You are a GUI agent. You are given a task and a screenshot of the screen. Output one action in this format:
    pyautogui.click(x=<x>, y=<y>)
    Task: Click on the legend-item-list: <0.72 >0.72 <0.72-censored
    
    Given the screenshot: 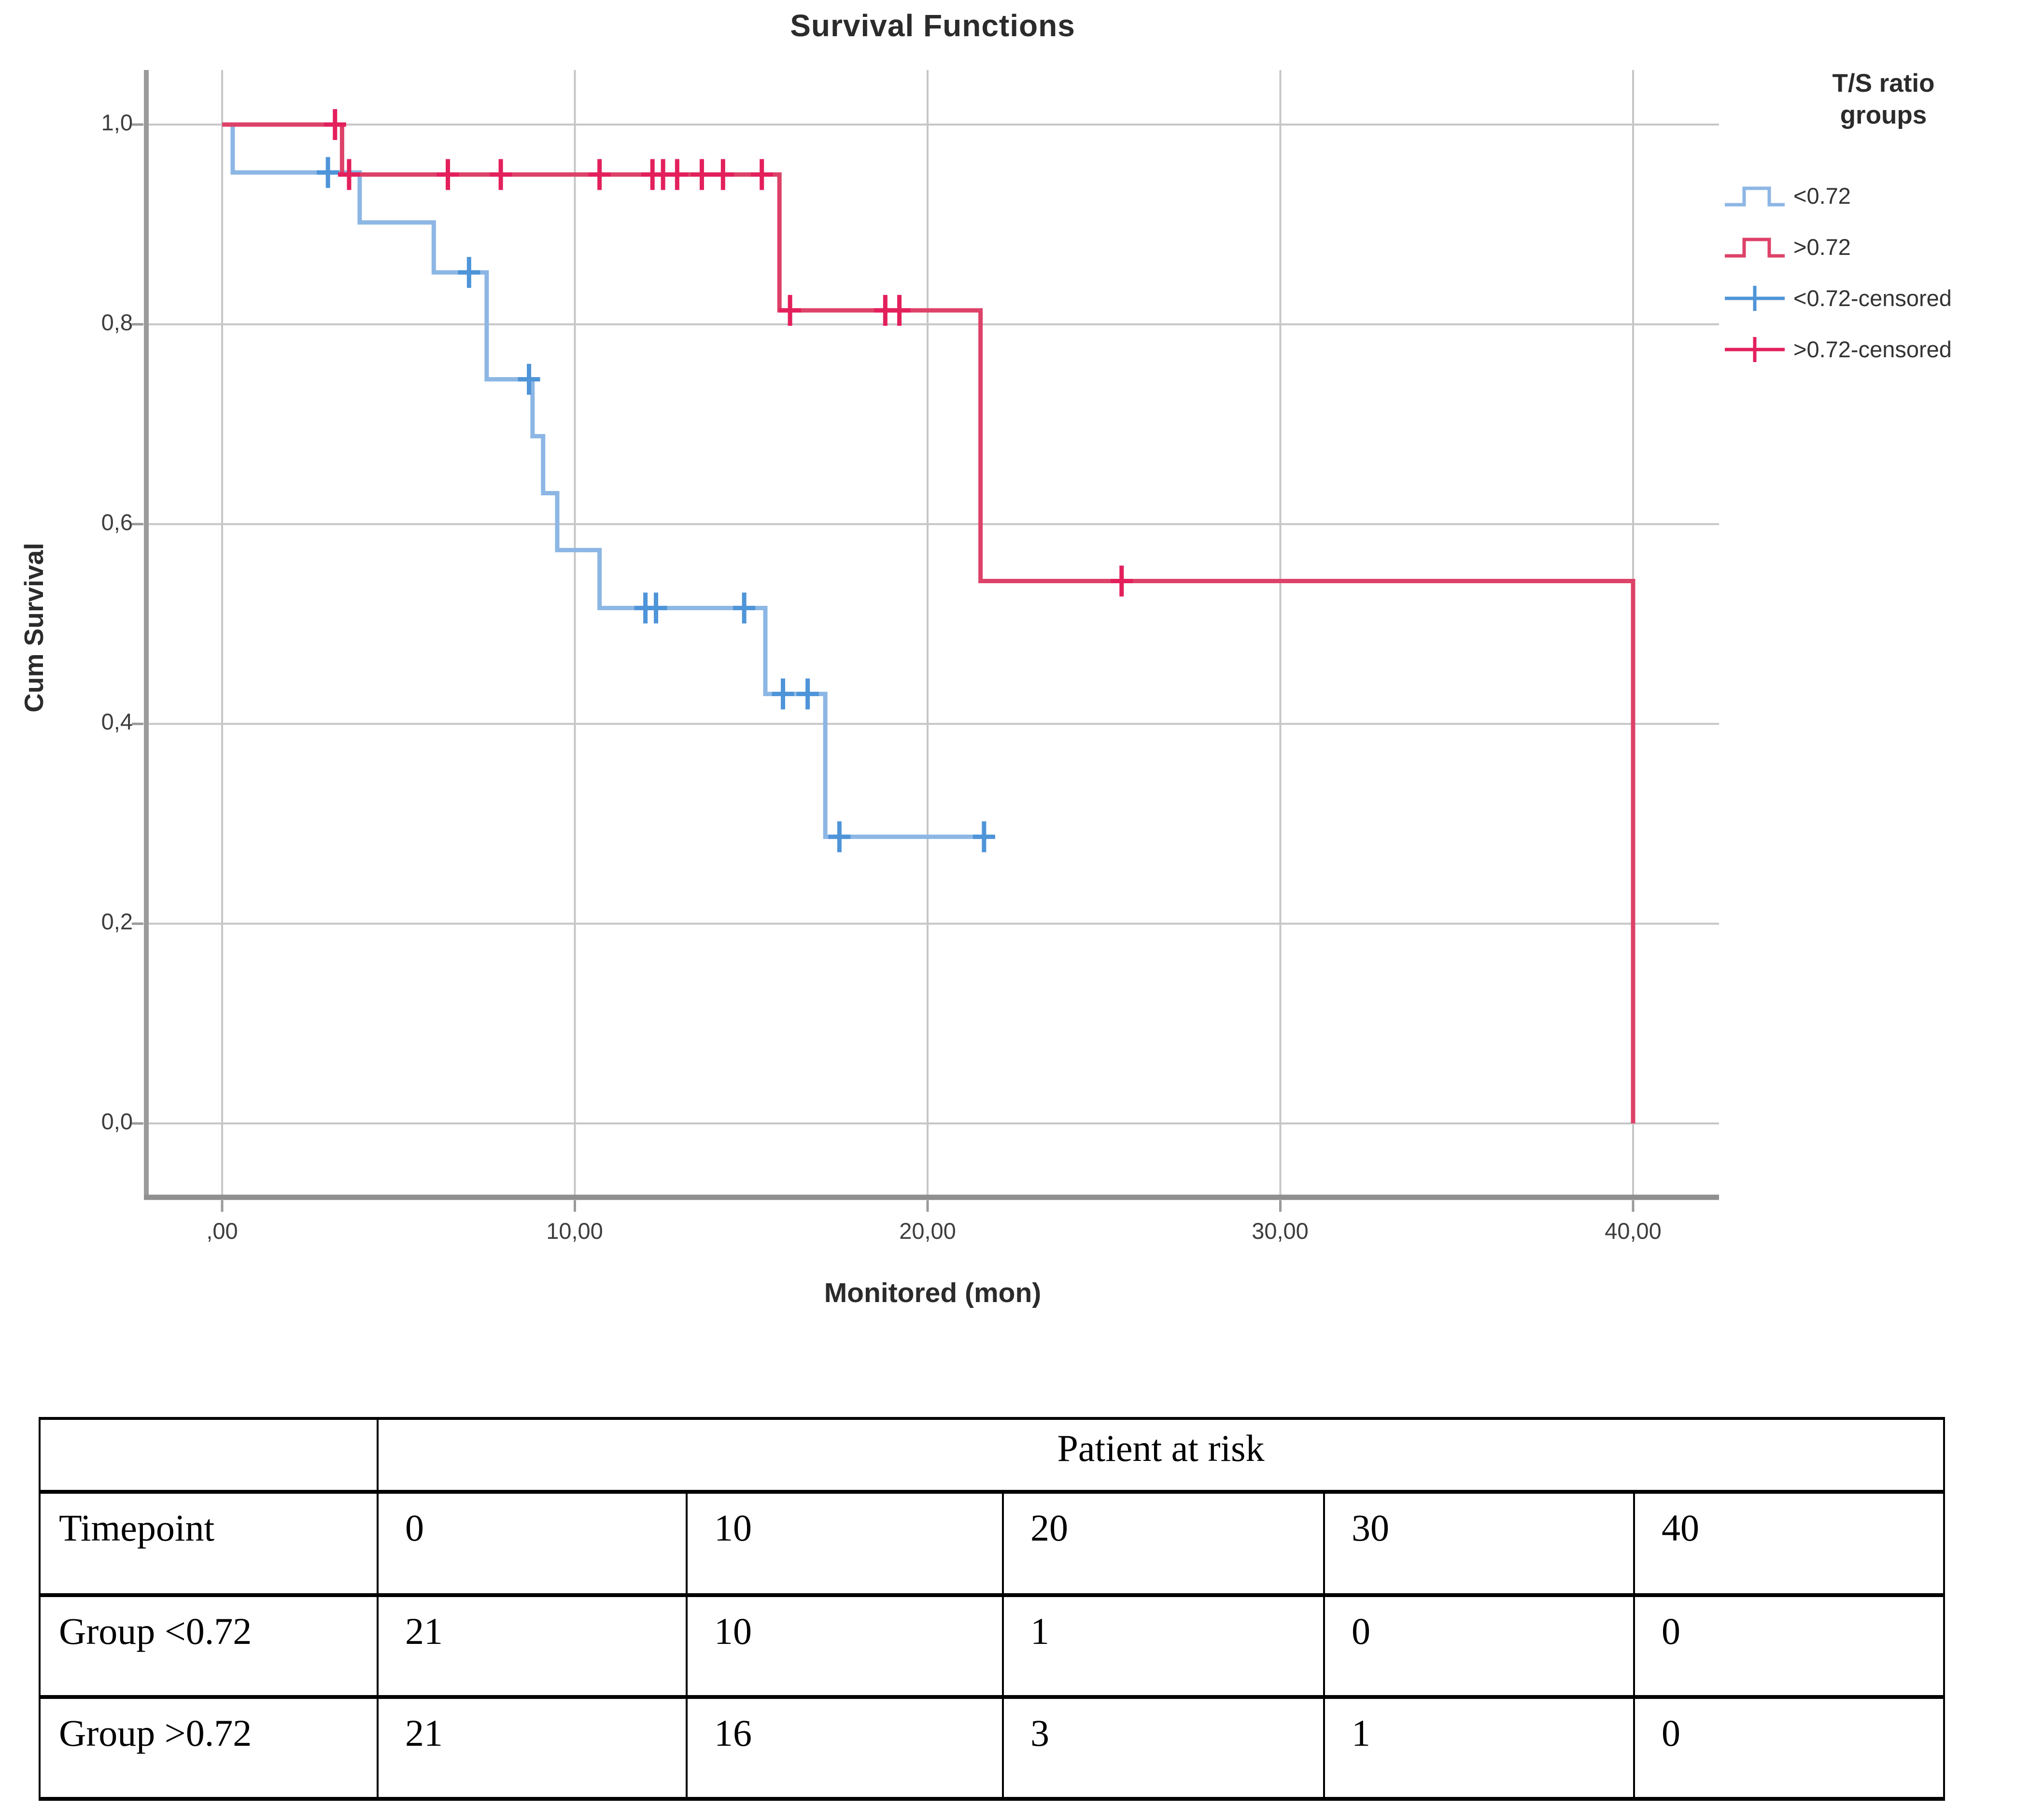 What is the action you would take?
    pyautogui.click(x=1884, y=272)
    